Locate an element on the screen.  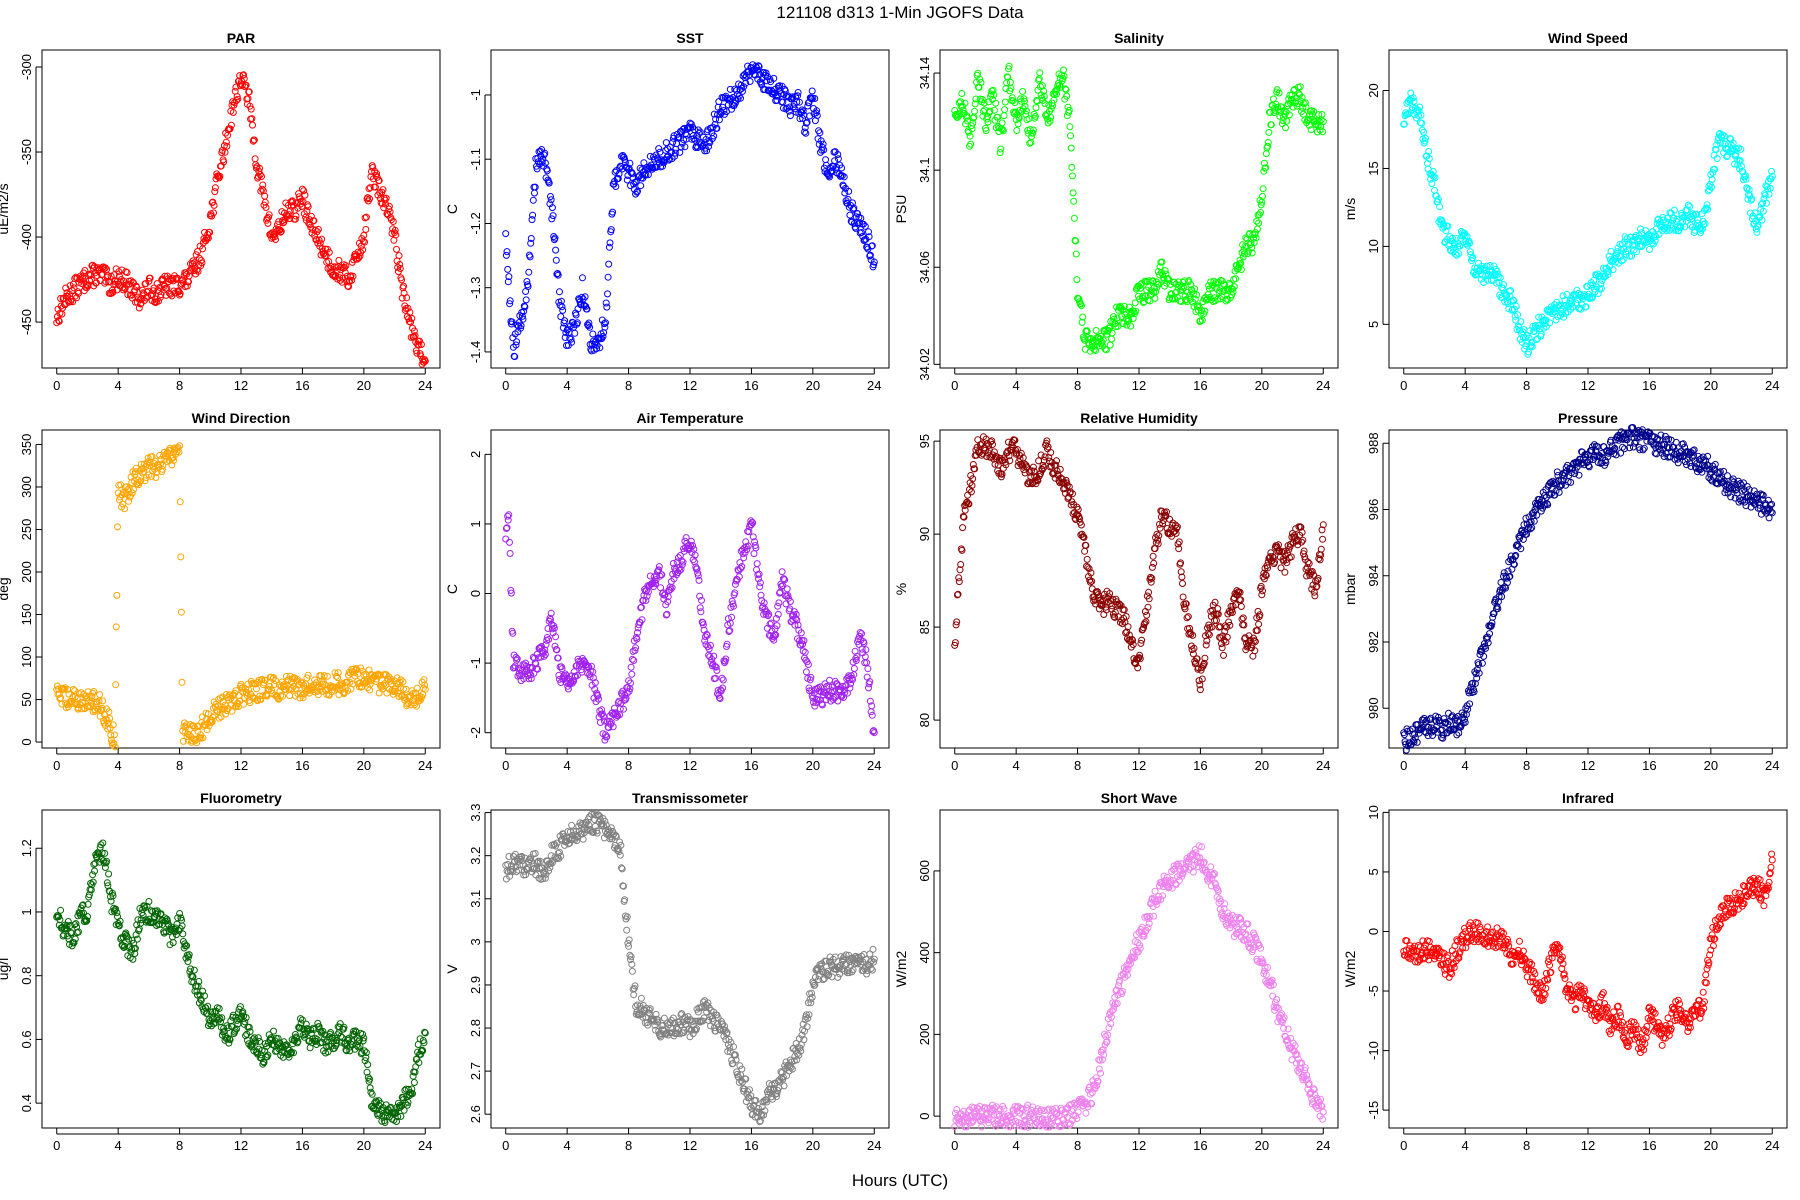
y-axis-label: % is located at coordinates (901, 589).